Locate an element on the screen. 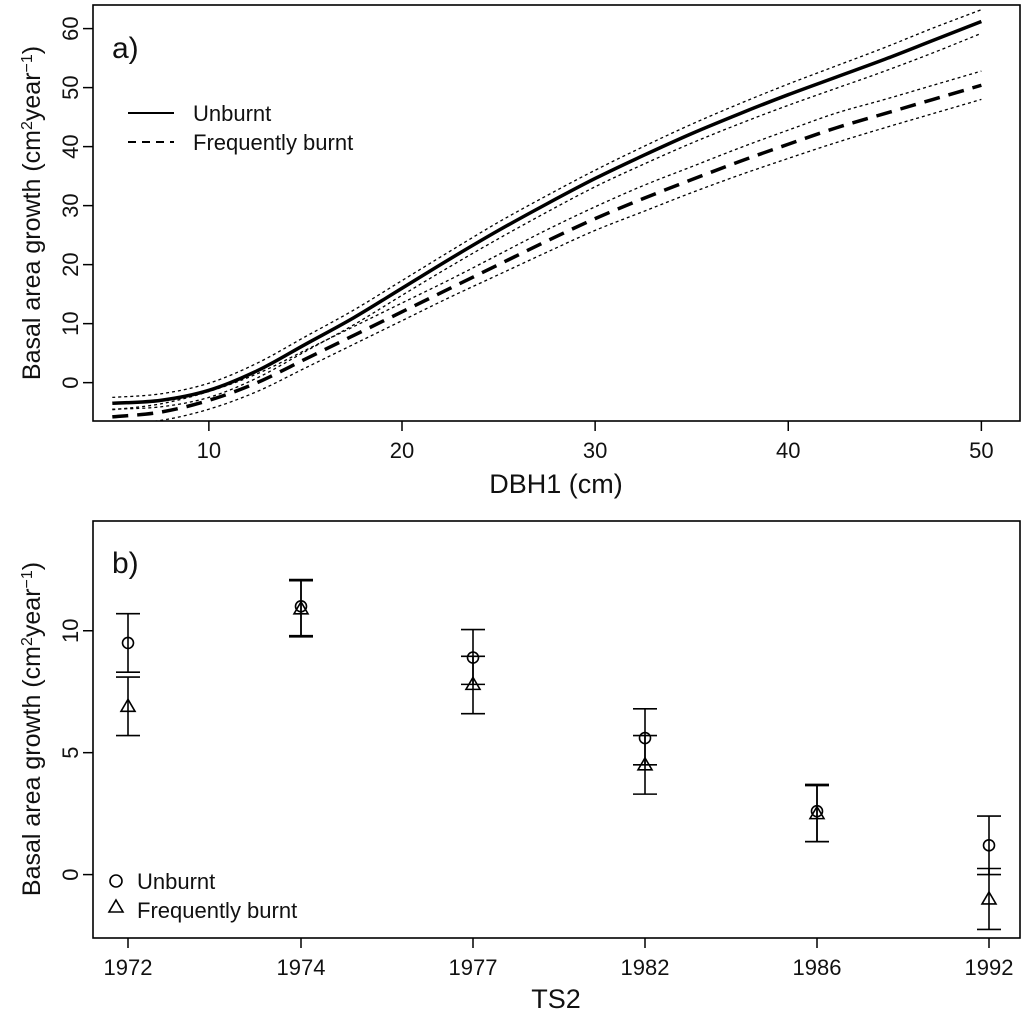 This screenshot has width=1024, height=1014. y-tick-label-a-50: 50 is located at coordinates (70, 87).